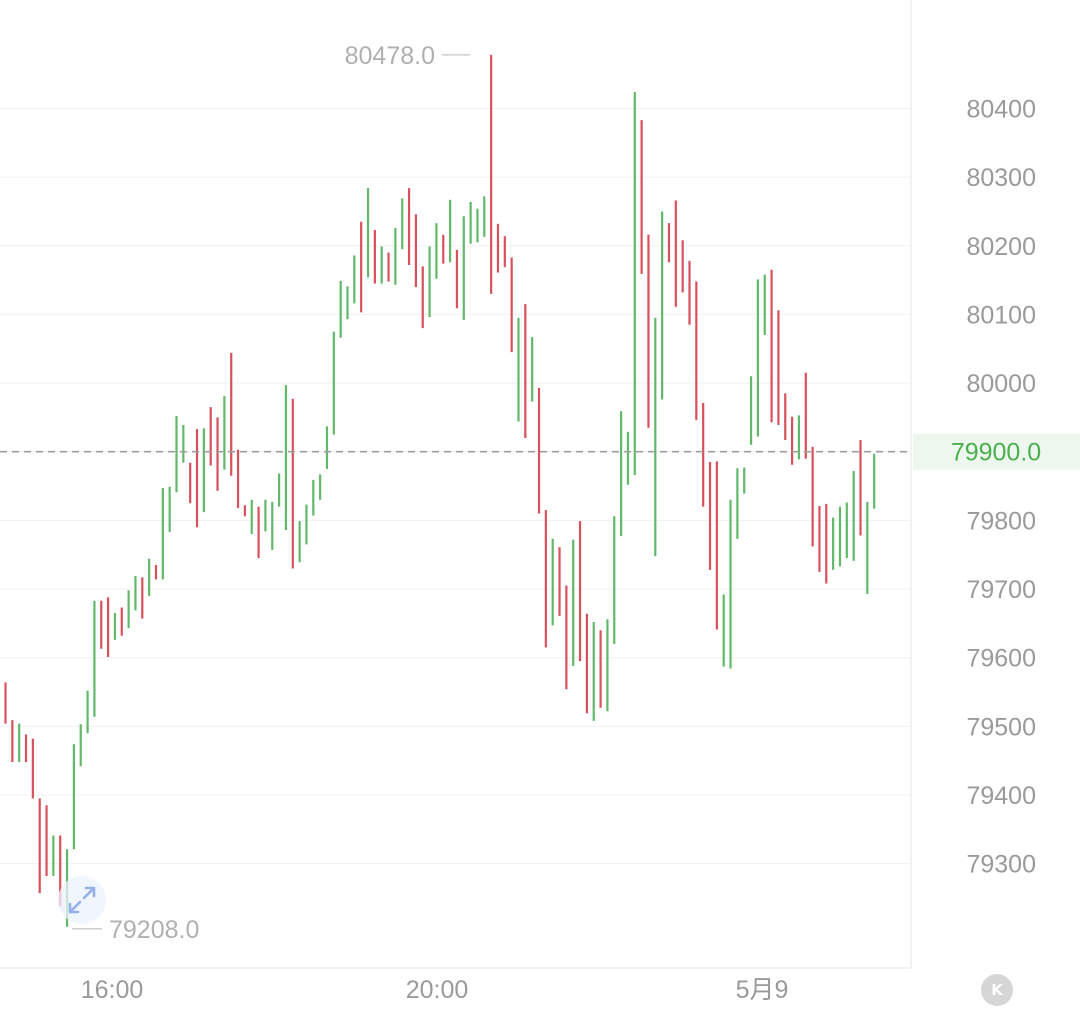 Image resolution: width=1080 pixels, height=1012 pixels. What do you see at coordinates (1001, 109) in the screenshot?
I see `y-tick-label: 80400` at bounding box center [1001, 109].